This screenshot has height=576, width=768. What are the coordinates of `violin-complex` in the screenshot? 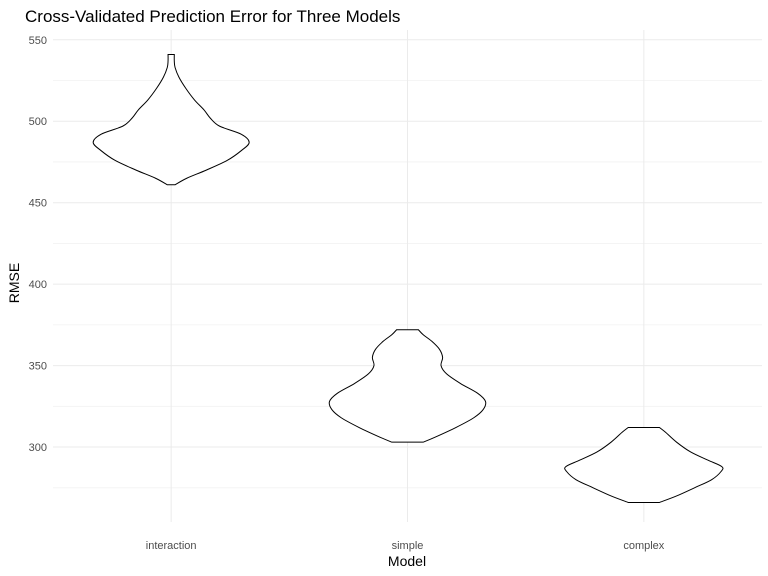 It's located at (644, 465).